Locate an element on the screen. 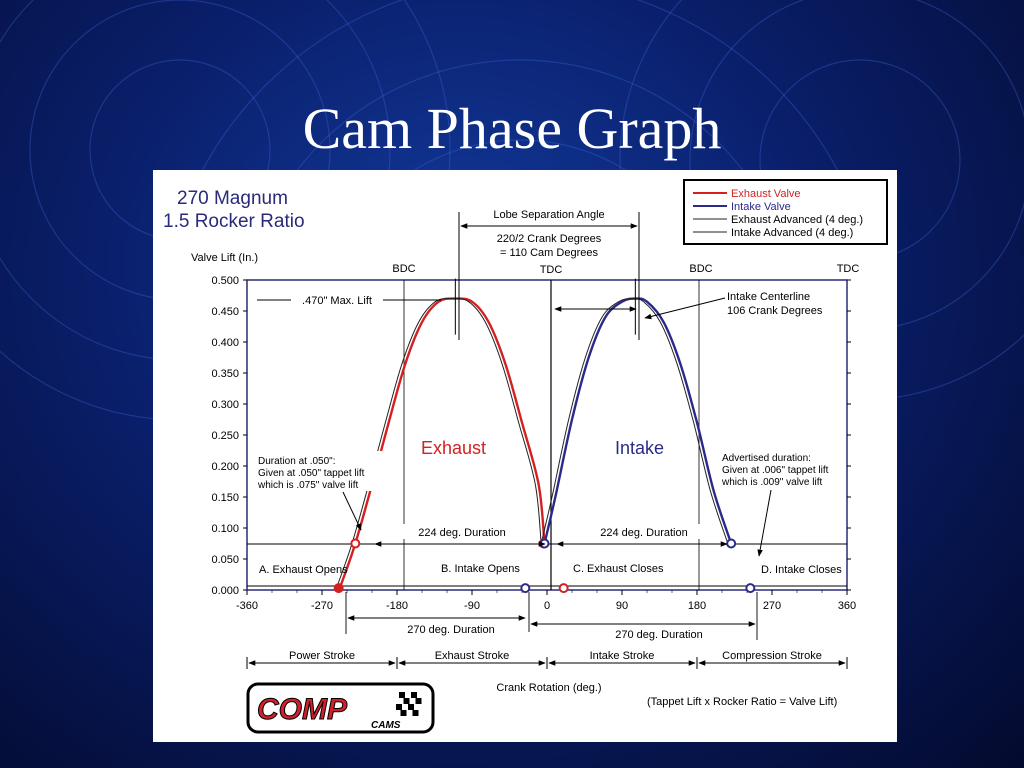 This screenshot has width=1024, height=768. checker-flag-icon is located at coordinates (409, 704).